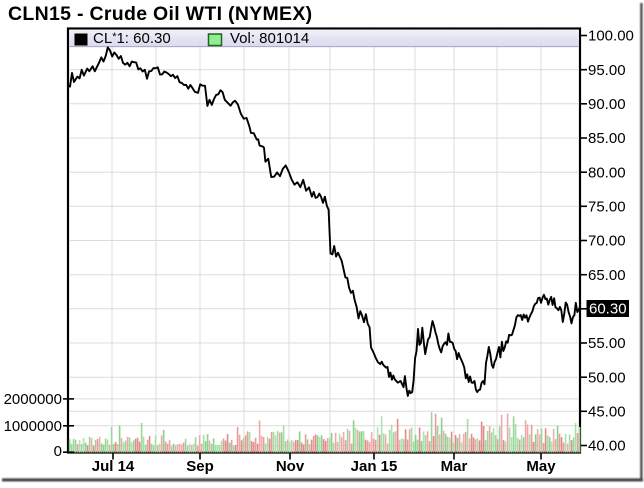  I want to click on svg-text: Mar, so click(454, 466).